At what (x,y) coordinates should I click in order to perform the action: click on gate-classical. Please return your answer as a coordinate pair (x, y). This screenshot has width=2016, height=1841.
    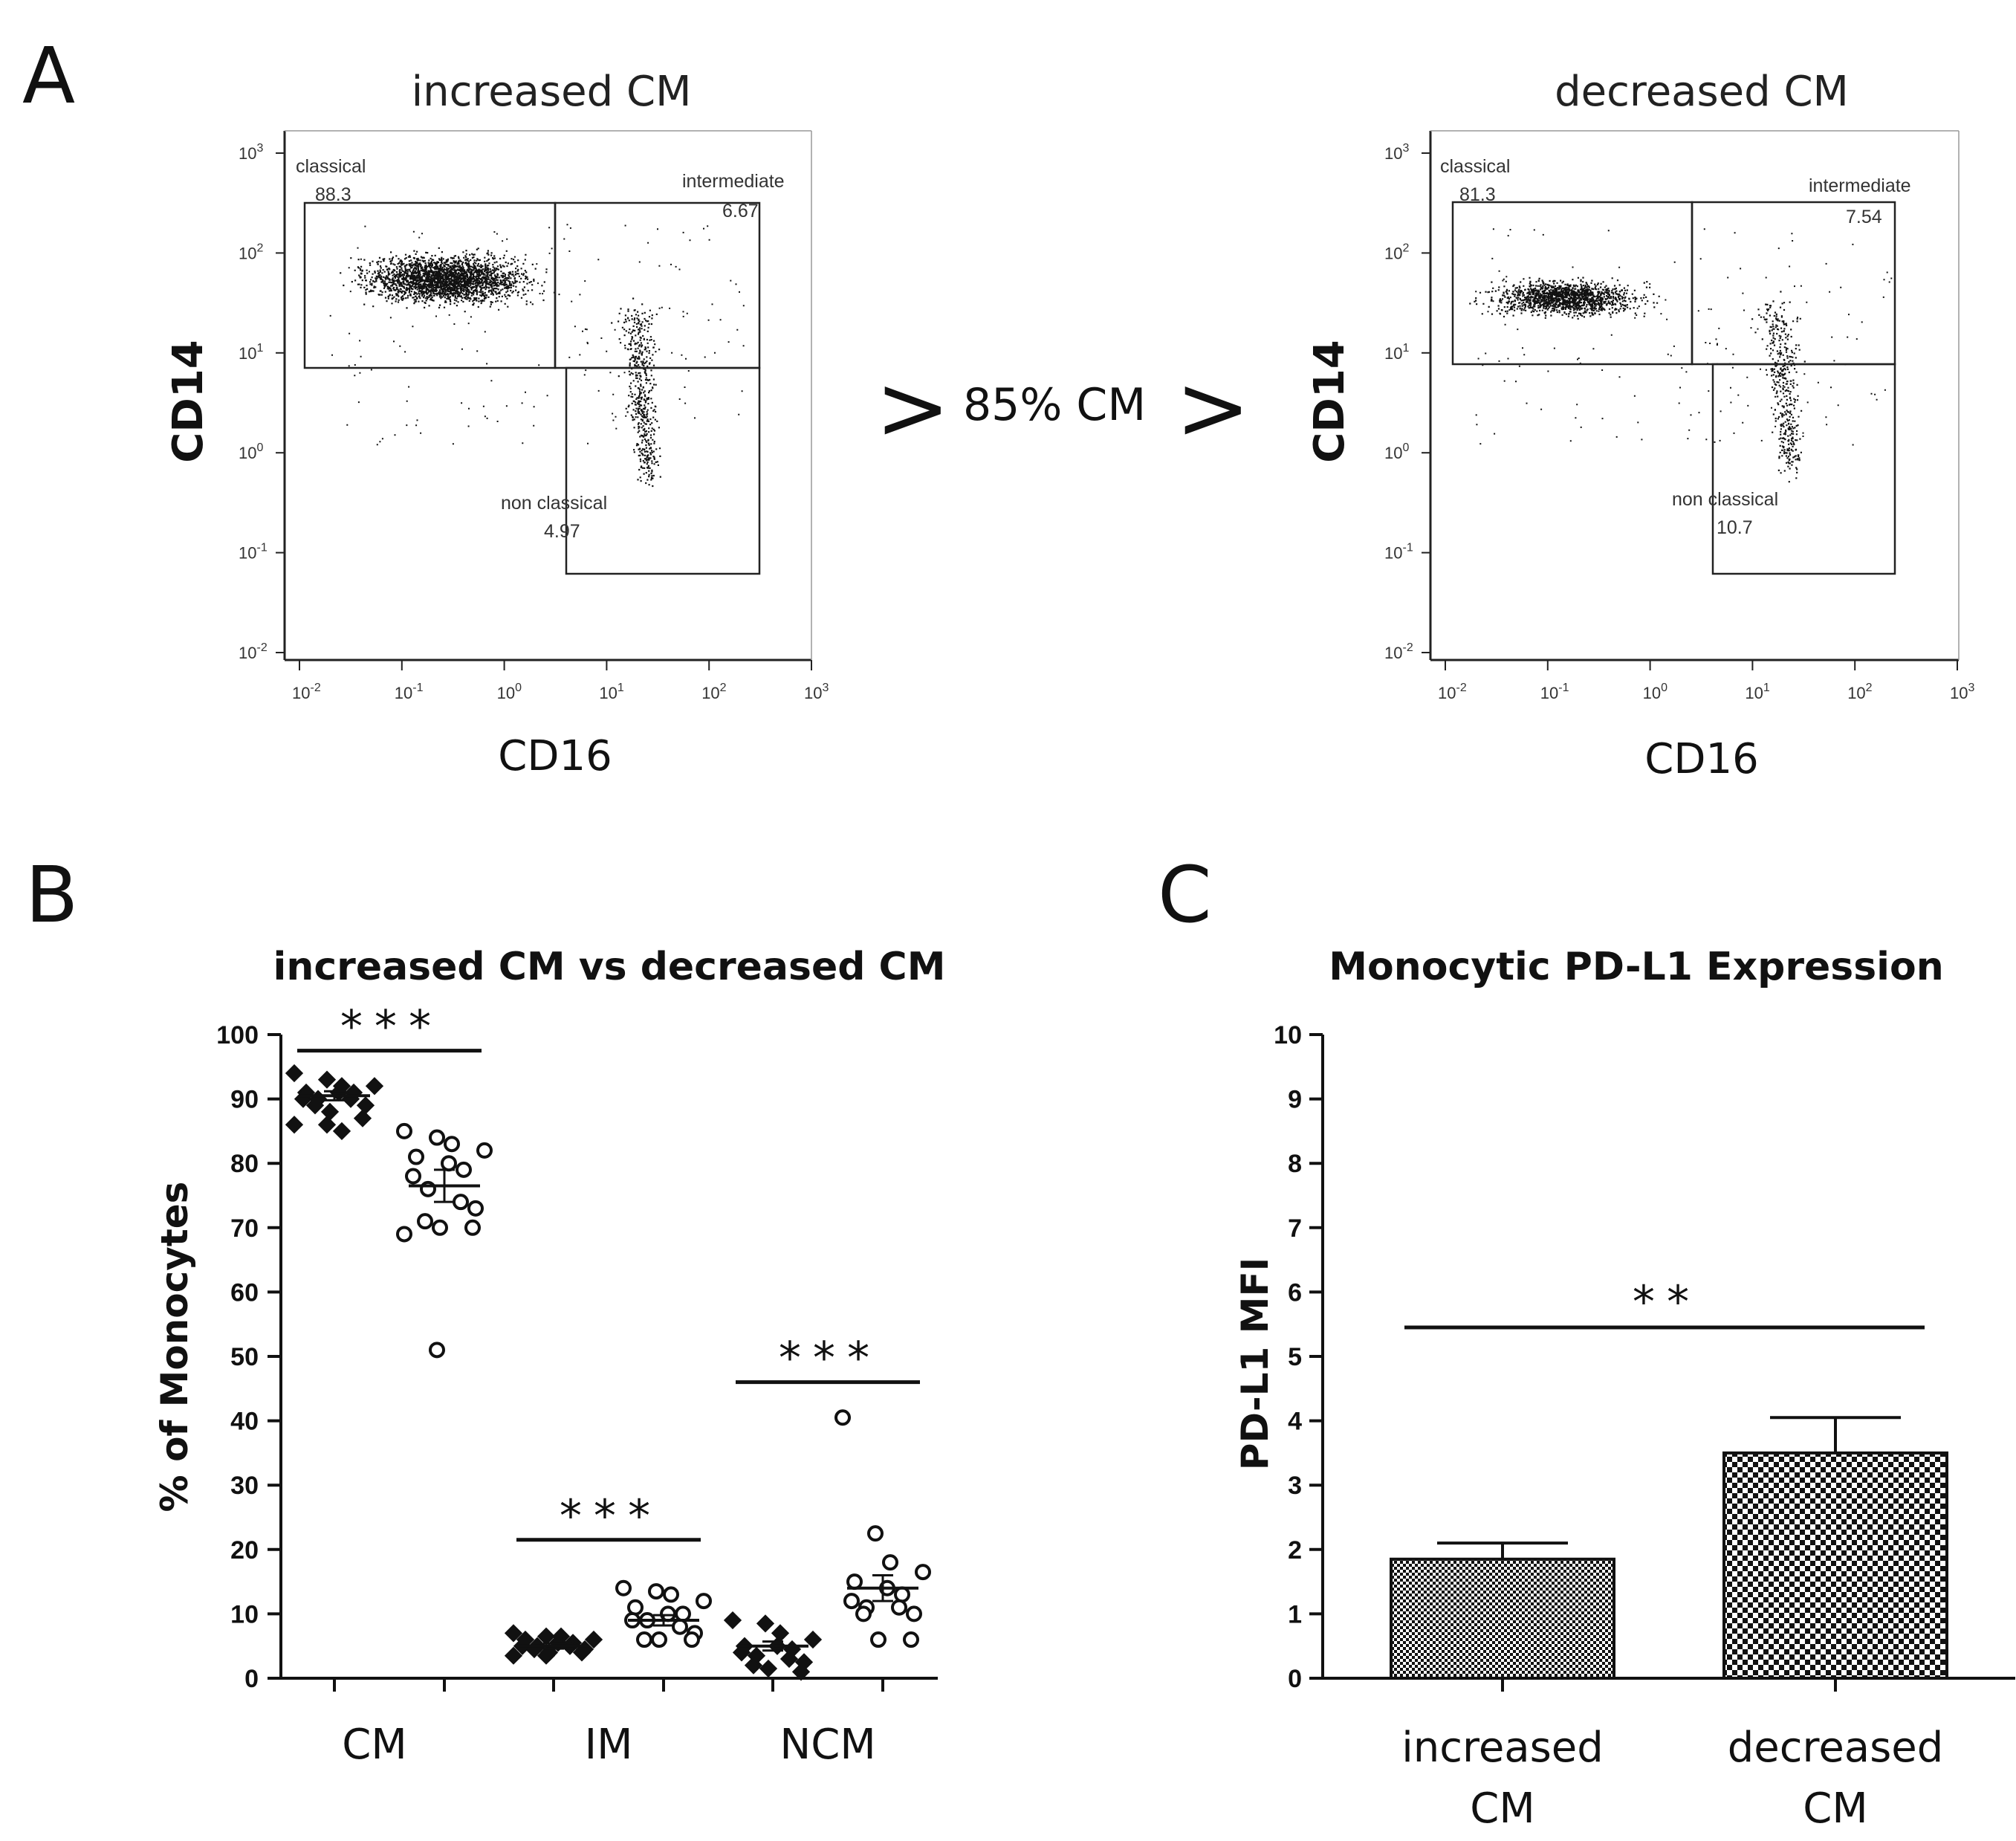
    Looking at the image, I should click on (1572, 283).